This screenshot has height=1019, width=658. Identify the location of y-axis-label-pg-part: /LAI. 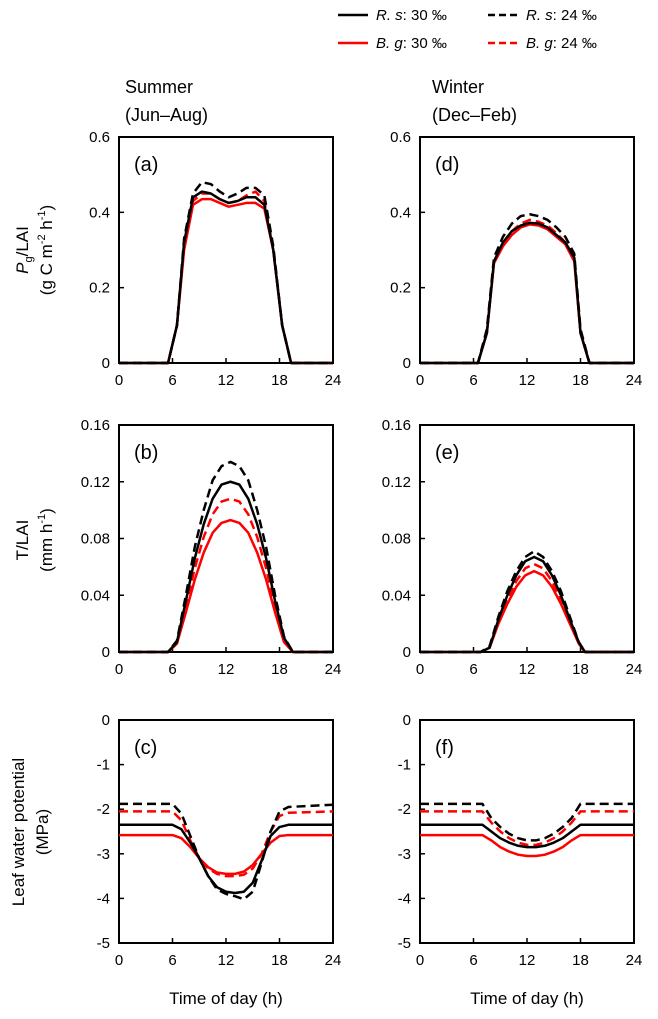
(22, 241).